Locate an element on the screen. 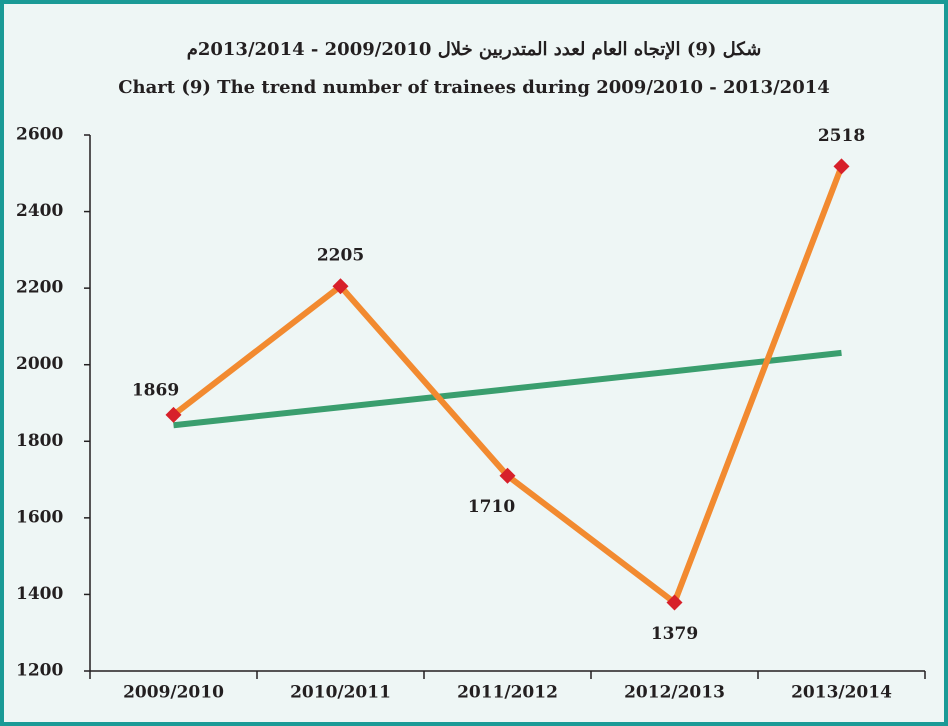 Image resolution: width=948 pixels, height=726 pixels. data-label: 2518 is located at coordinates (841, 136).